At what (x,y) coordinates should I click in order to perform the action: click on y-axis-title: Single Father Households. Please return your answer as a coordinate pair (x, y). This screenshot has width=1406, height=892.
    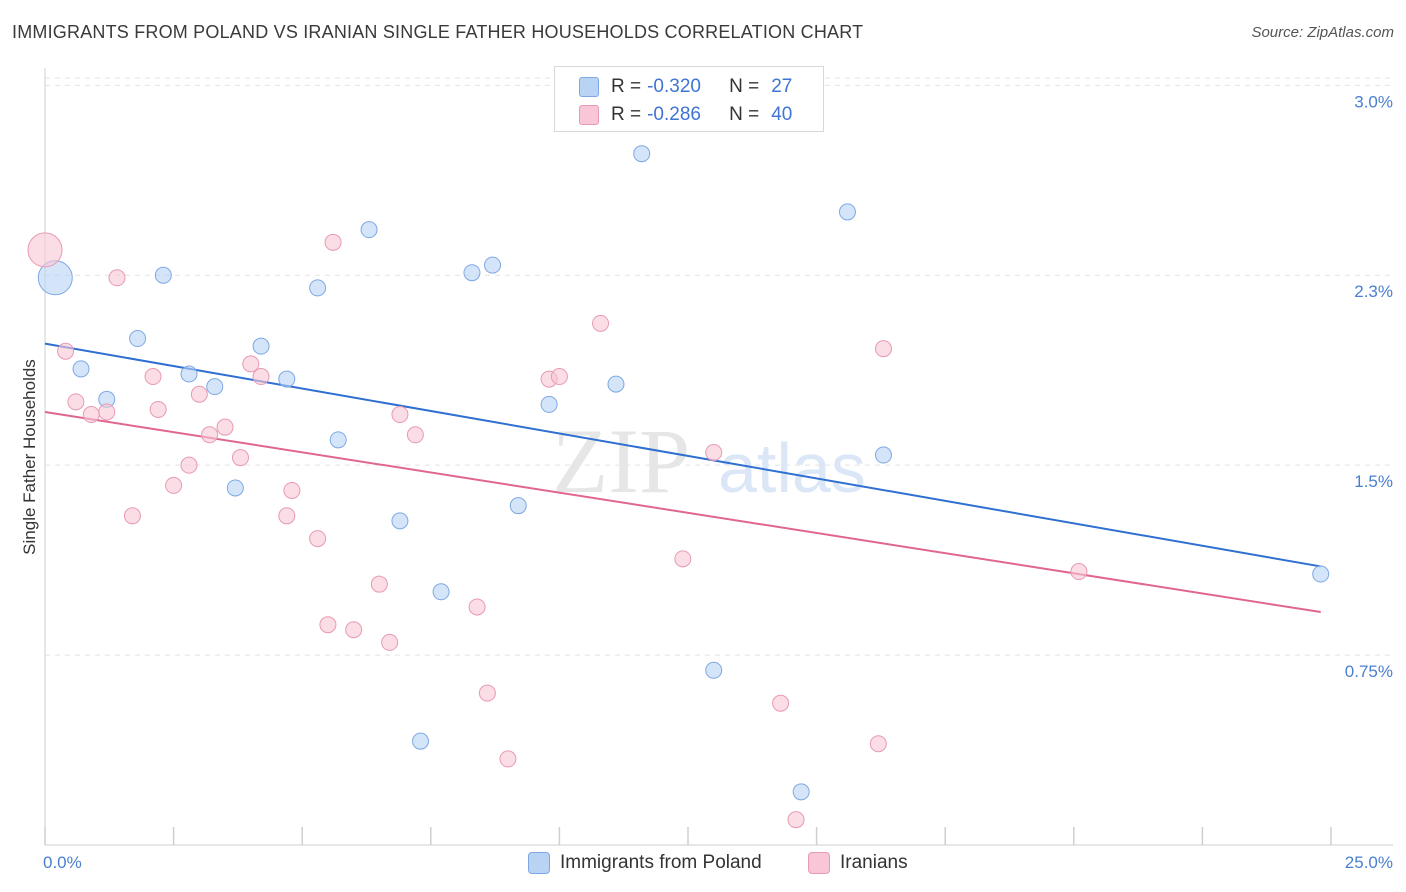
    Looking at the image, I should click on (29, 457).